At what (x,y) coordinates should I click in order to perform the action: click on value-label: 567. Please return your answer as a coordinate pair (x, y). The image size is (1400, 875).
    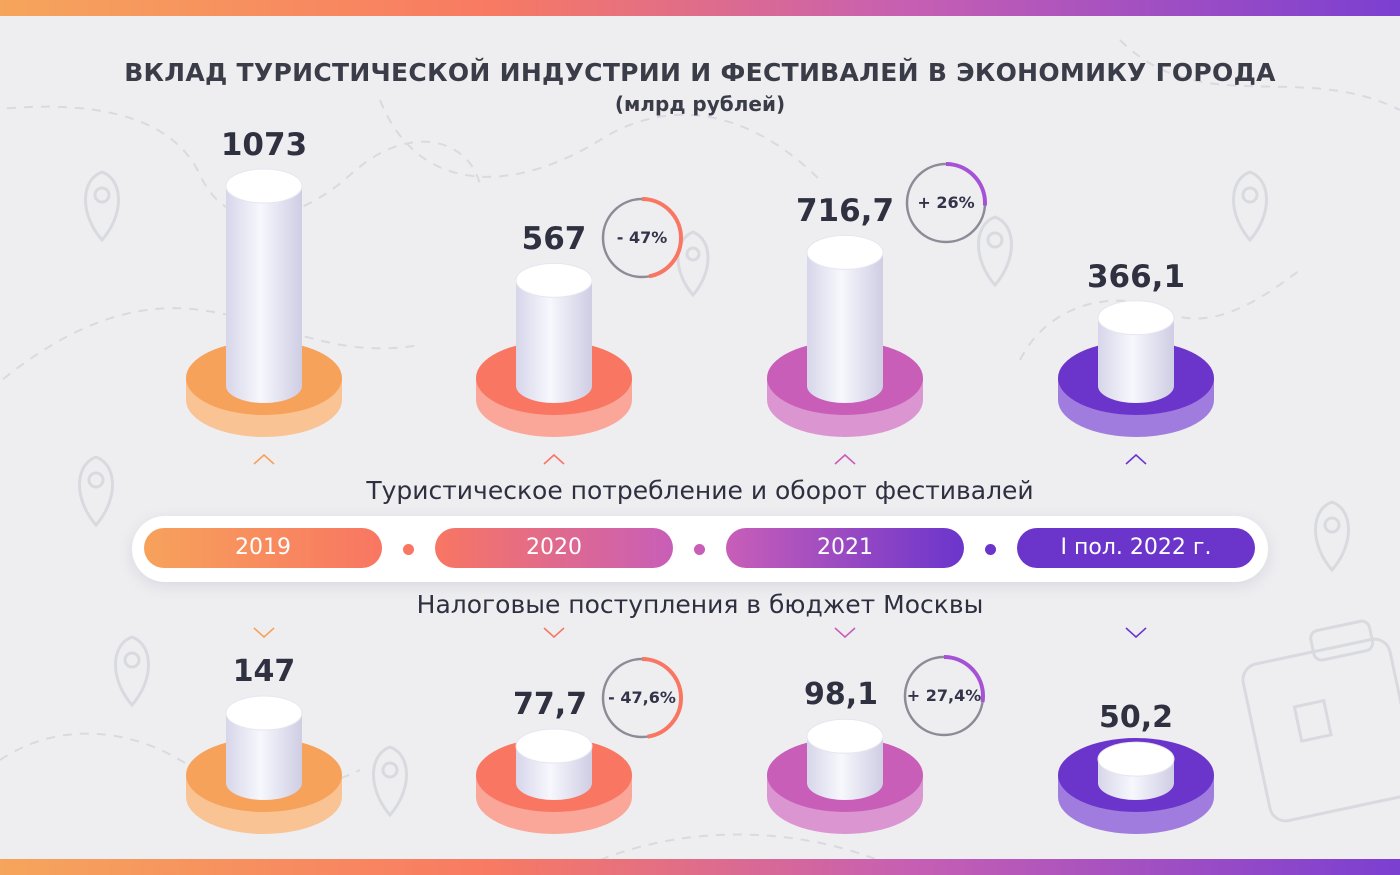
    Looking at the image, I should click on (554, 239).